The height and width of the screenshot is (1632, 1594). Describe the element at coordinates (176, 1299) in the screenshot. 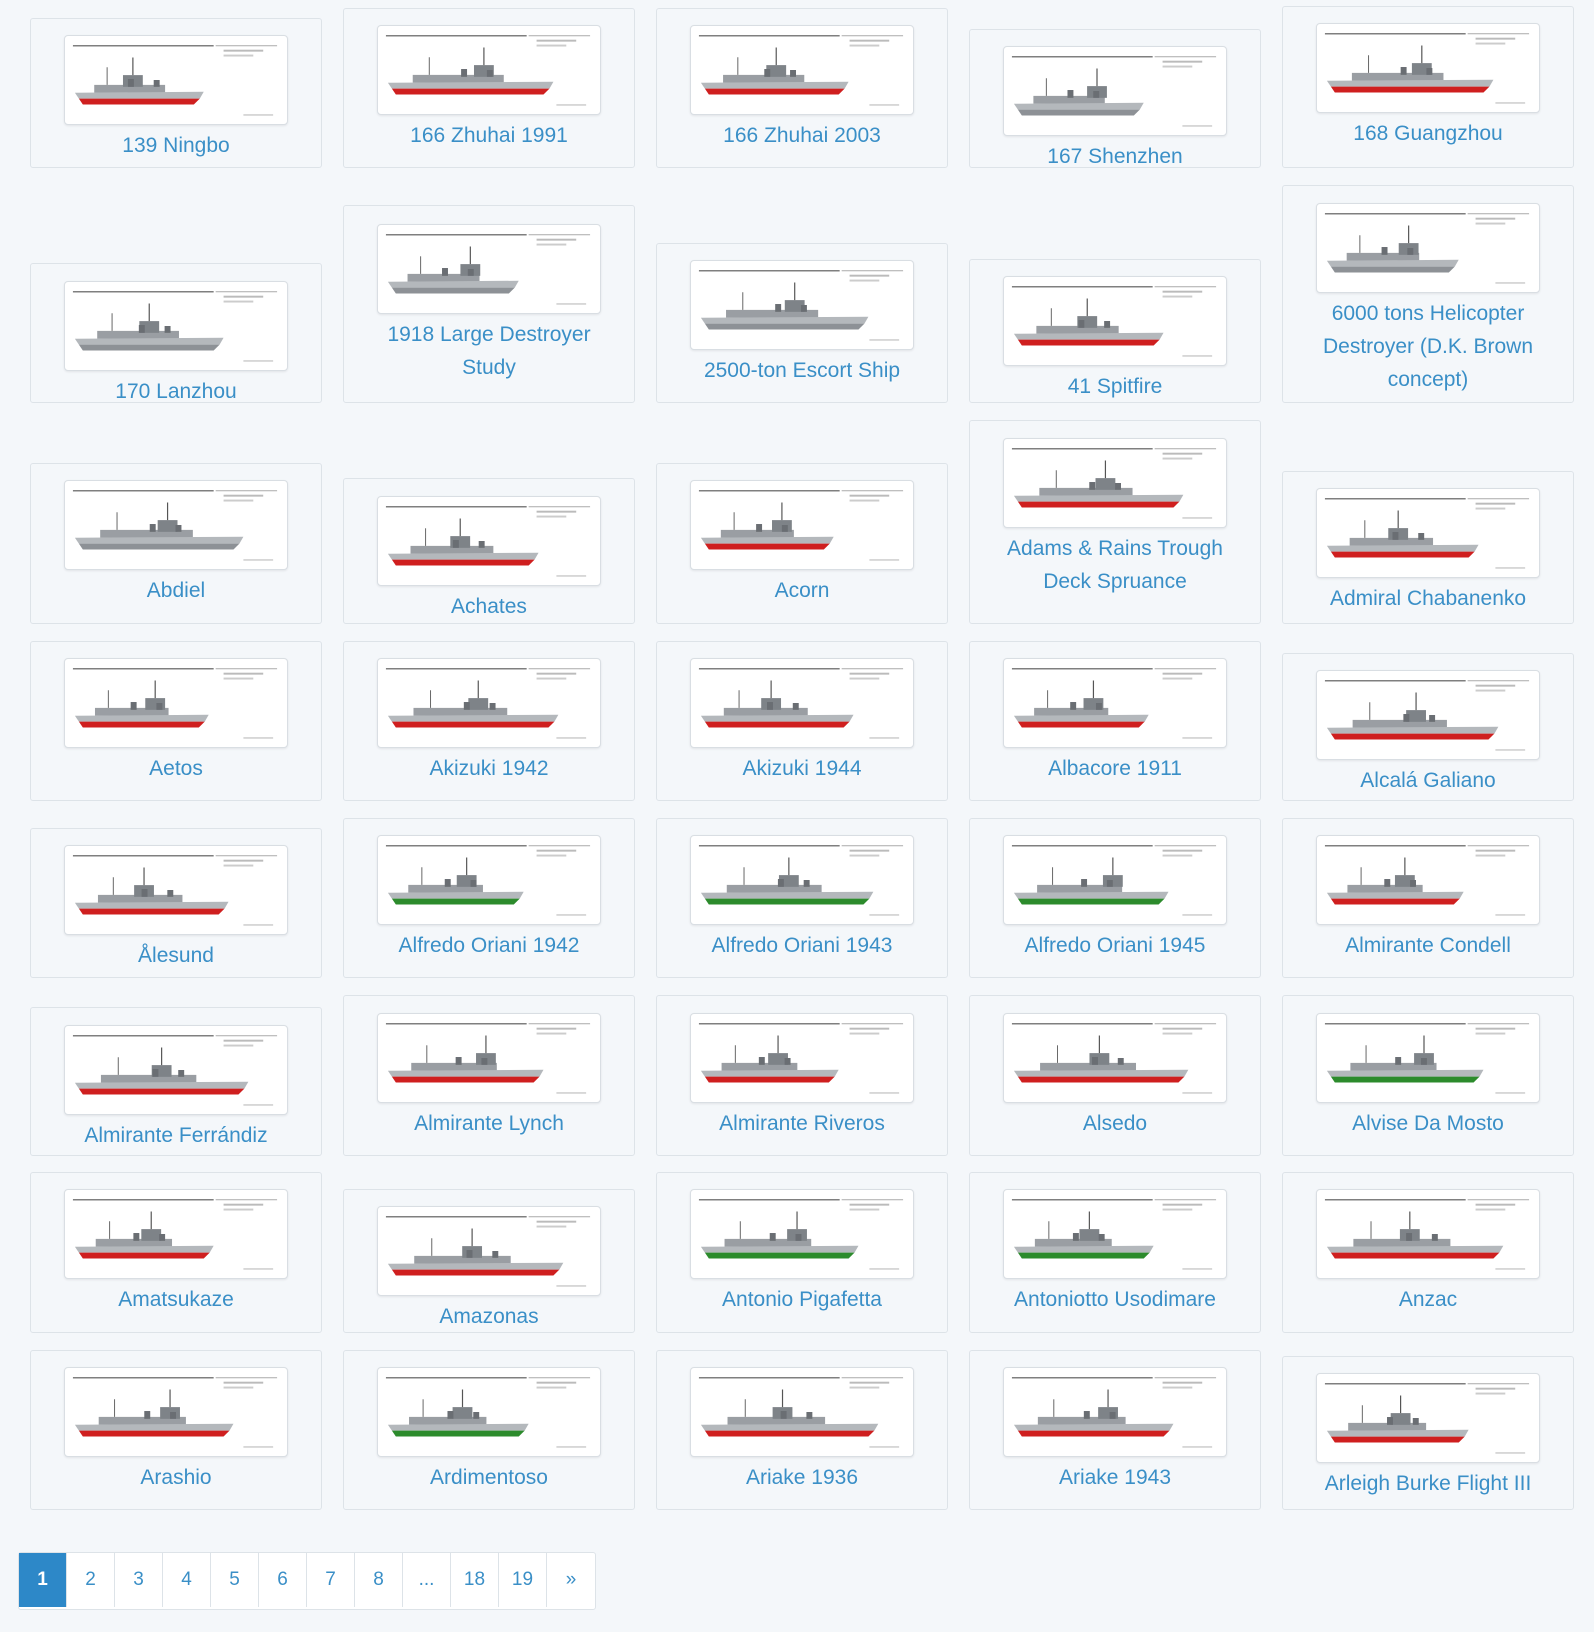

I see `ship-caption-link: Amatsukaze` at that location.